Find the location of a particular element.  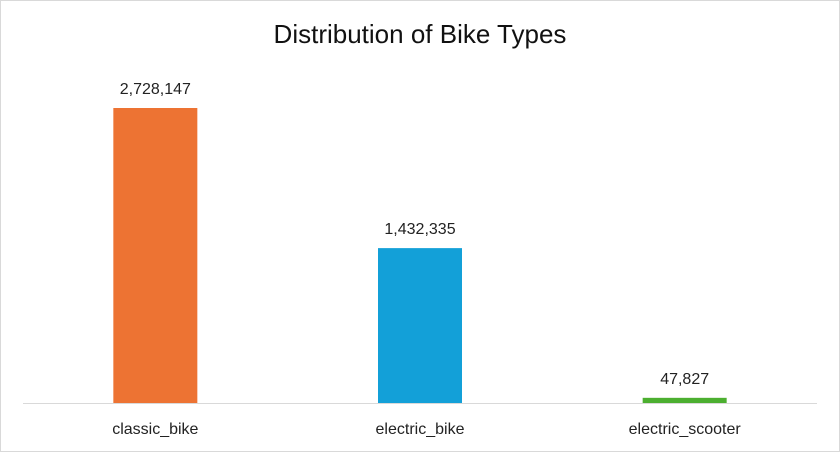

data-label-electric-bike: 1,432,335 is located at coordinates (419, 229).